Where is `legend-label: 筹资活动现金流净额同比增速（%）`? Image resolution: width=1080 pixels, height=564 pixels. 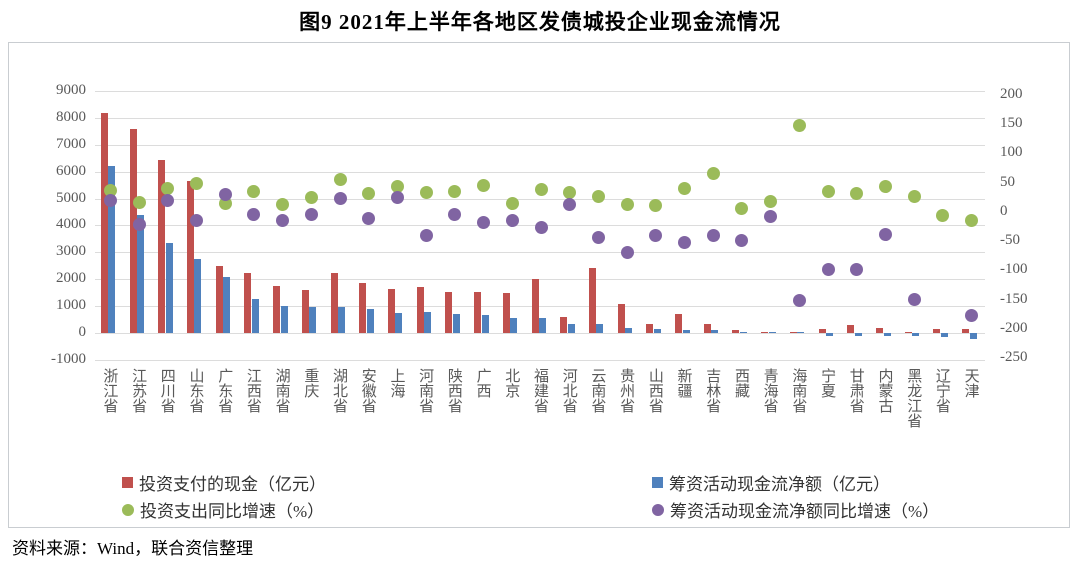
legend-label: 筹资活动现金流净额同比增速（%） is located at coordinates (805, 511).